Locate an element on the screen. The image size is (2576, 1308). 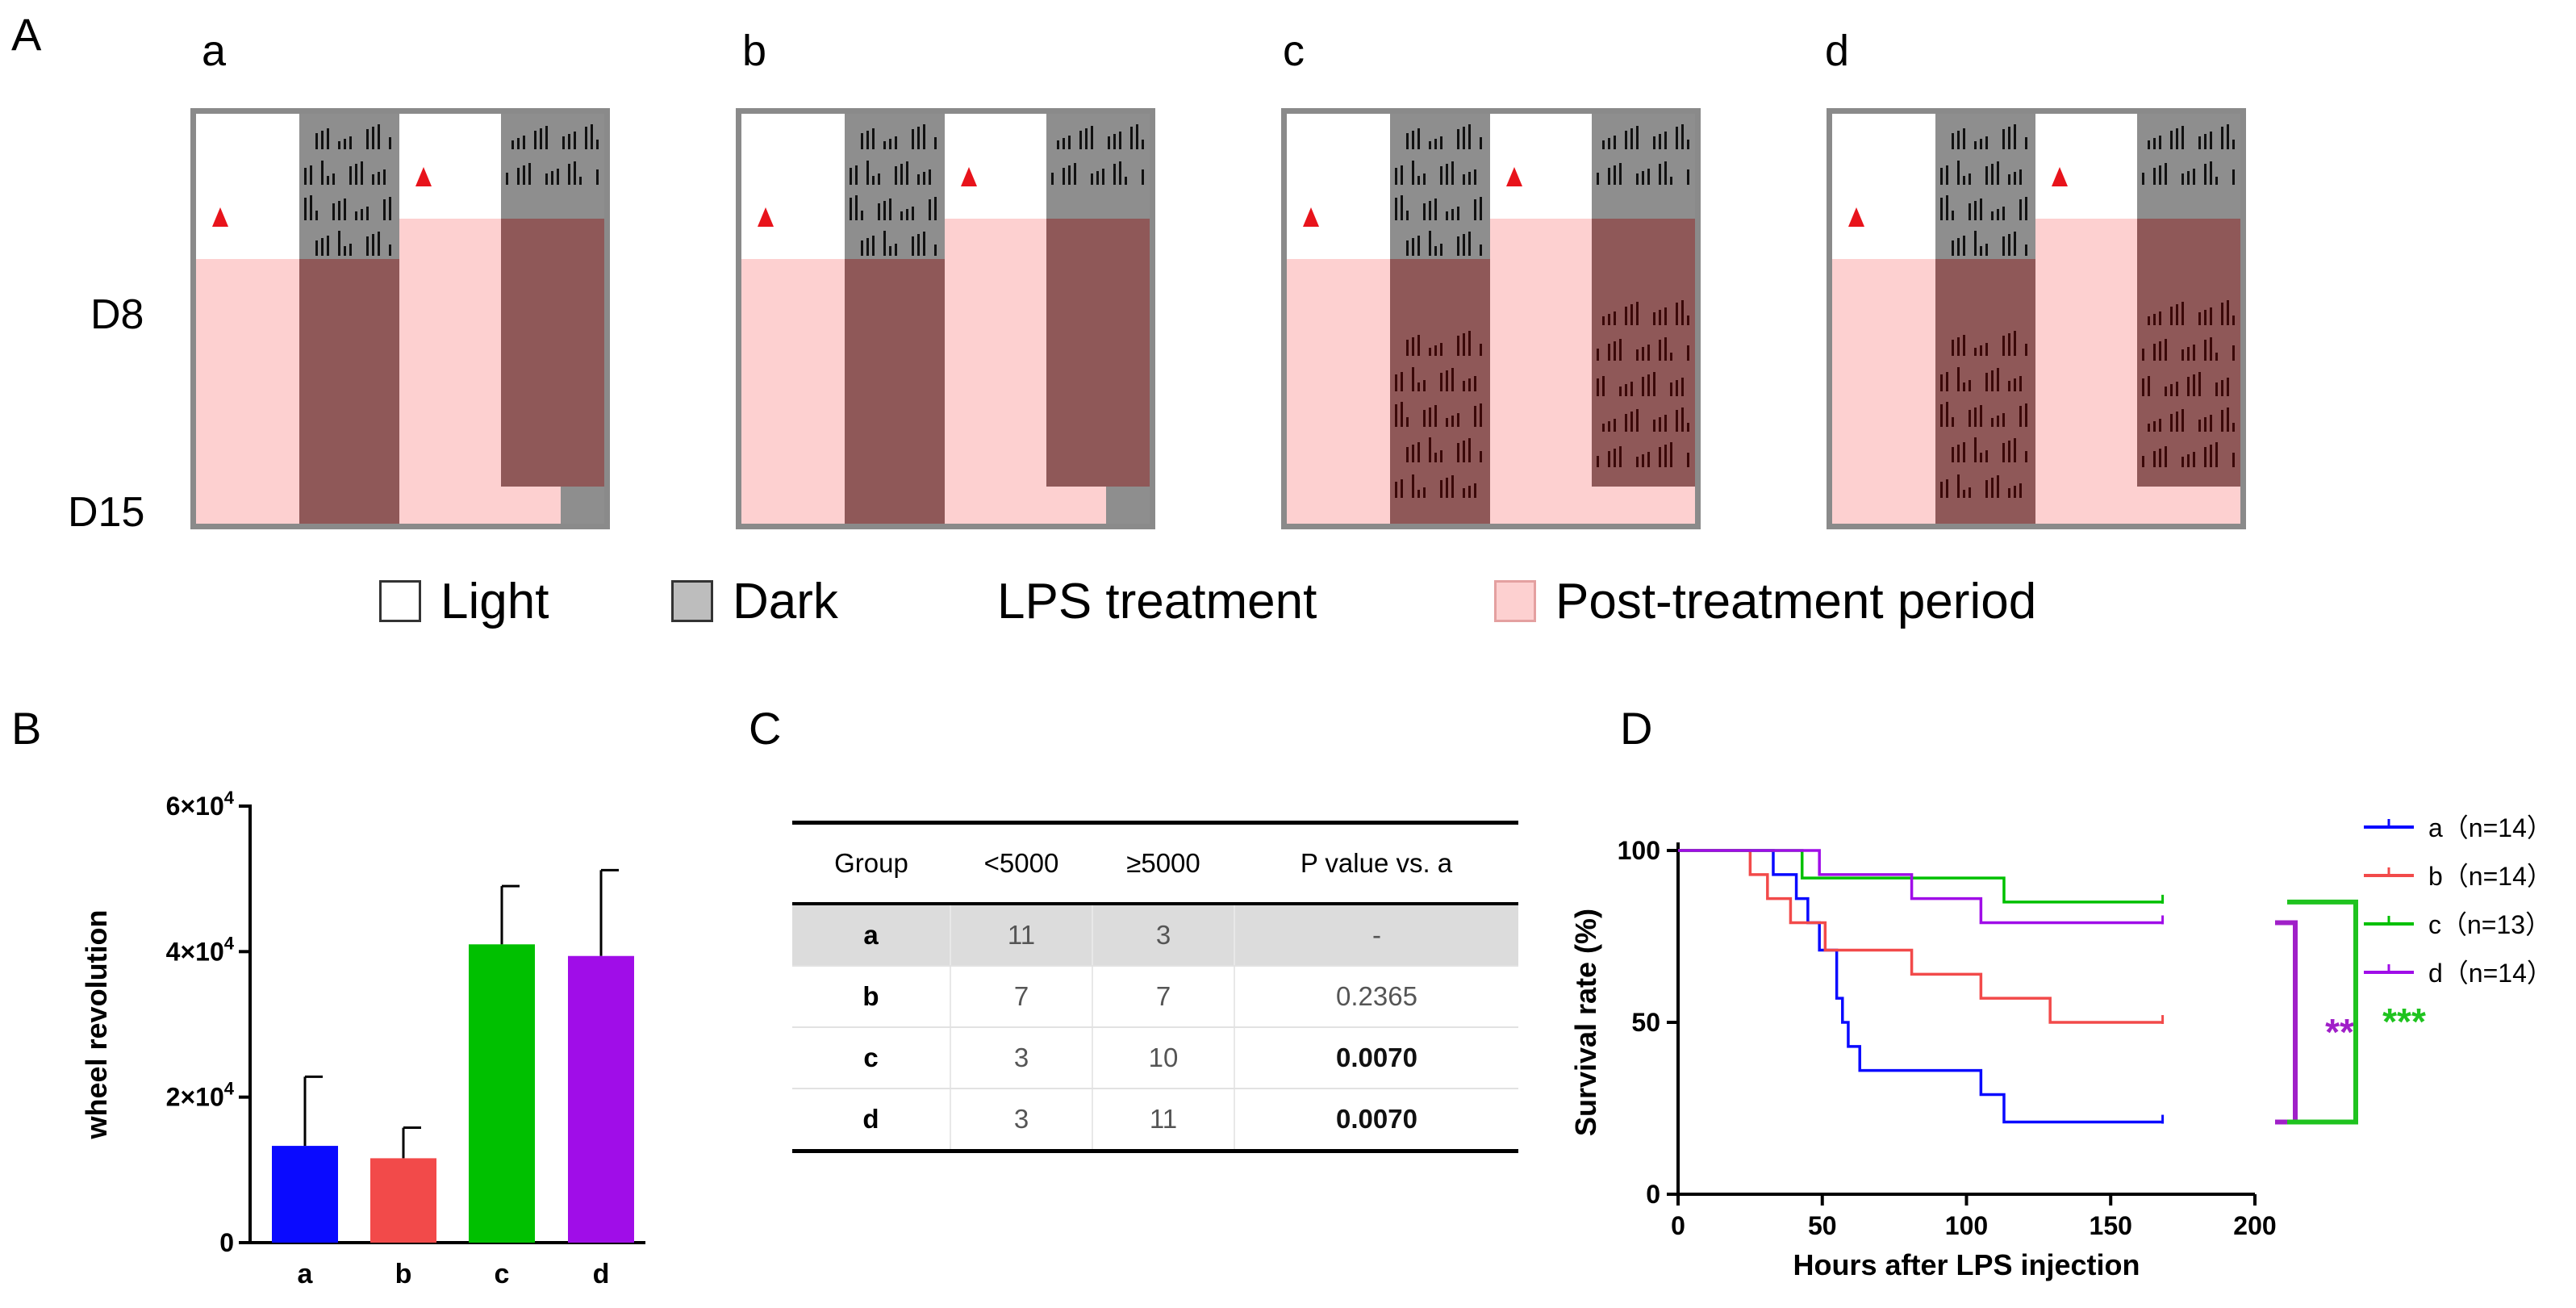
table-cell: 3 is located at coordinates (1021, 1058).